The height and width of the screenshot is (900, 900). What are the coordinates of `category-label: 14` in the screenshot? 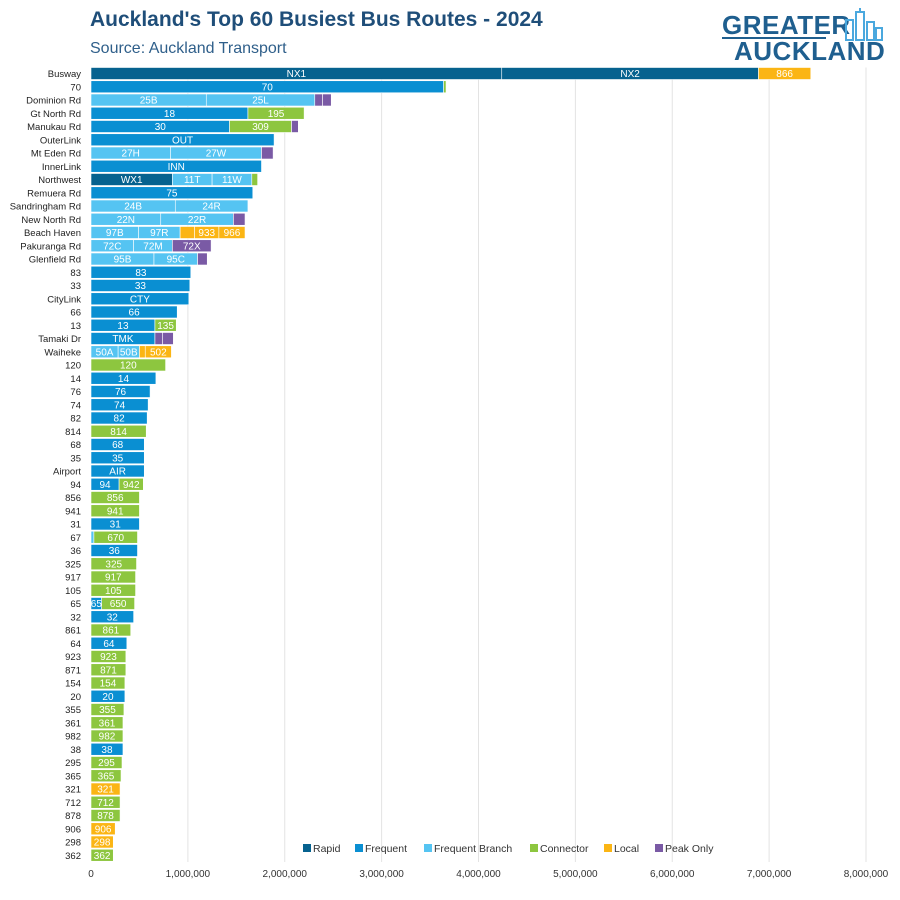 It's located at (75, 379).